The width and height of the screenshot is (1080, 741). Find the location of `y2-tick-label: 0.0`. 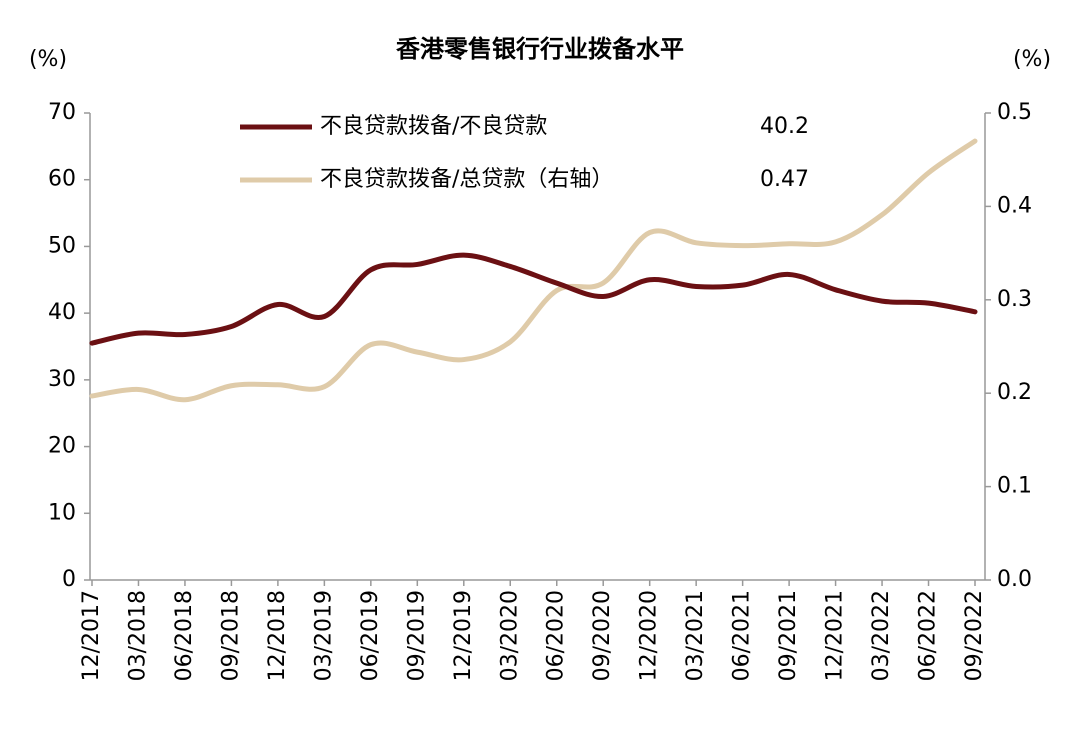

y2-tick-label: 0.0 is located at coordinates (1014, 579).